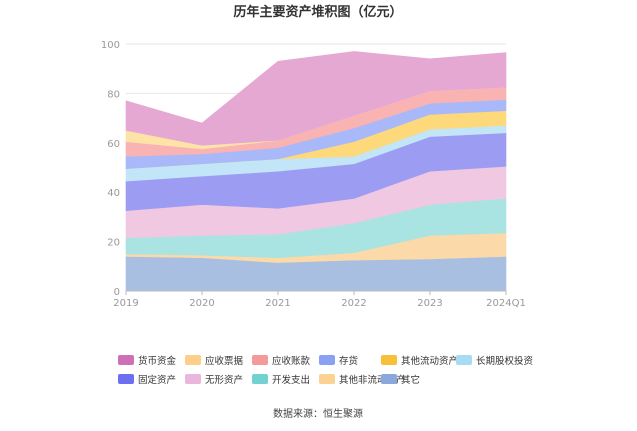  Describe the element at coordinates (117, 292) in the screenshot. I see `y-tick-label: 0` at that location.